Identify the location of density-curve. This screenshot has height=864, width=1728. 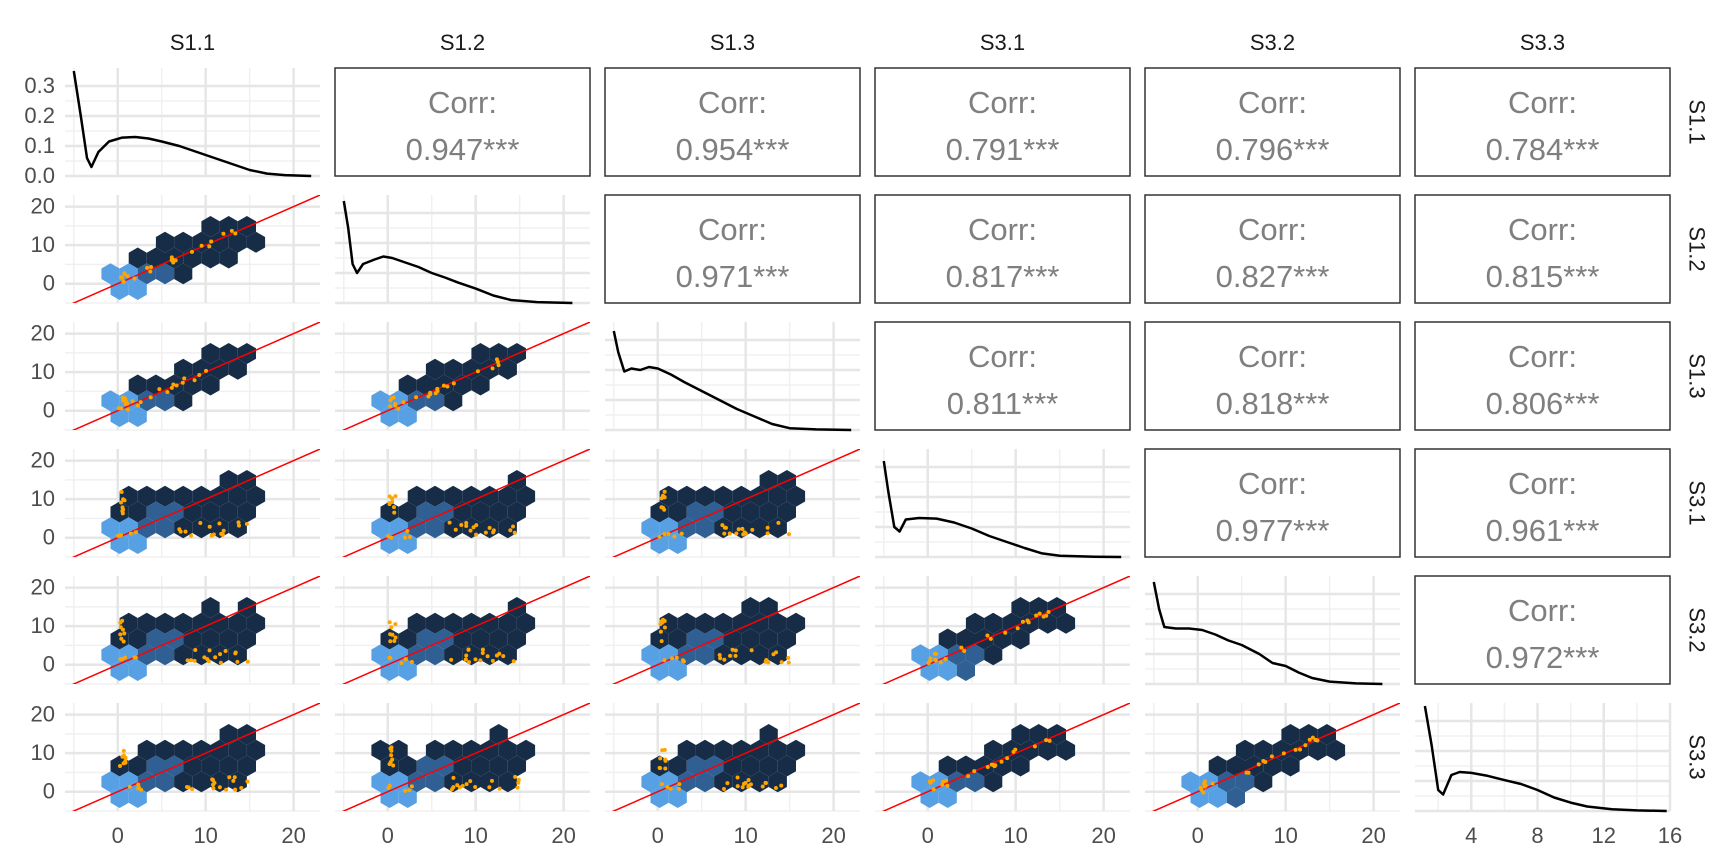
(1267, 633).